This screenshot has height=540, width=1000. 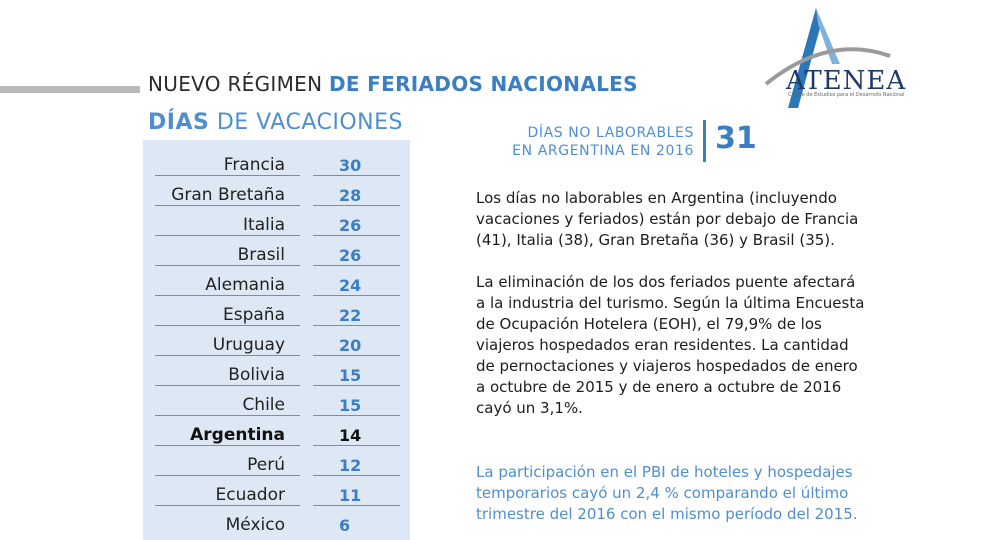 What do you see at coordinates (254, 165) in the screenshot?
I see `country-name: Francia` at bounding box center [254, 165].